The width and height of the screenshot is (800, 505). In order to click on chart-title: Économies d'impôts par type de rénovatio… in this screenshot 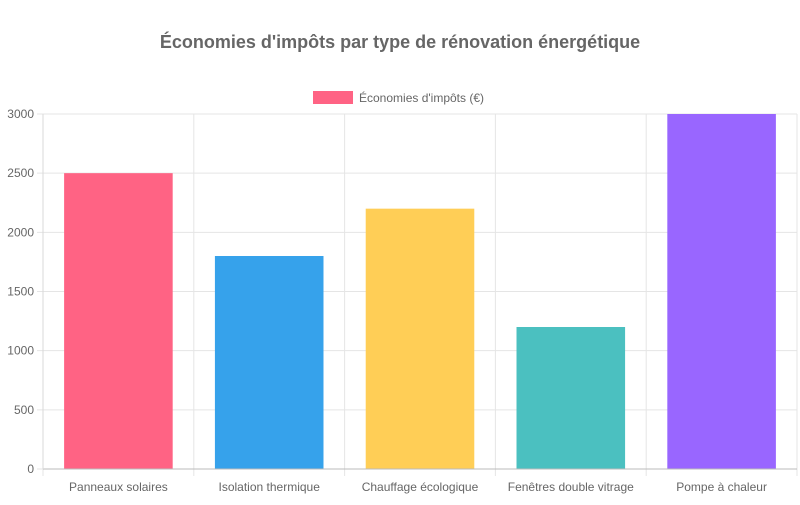, I will do `click(400, 41)`.